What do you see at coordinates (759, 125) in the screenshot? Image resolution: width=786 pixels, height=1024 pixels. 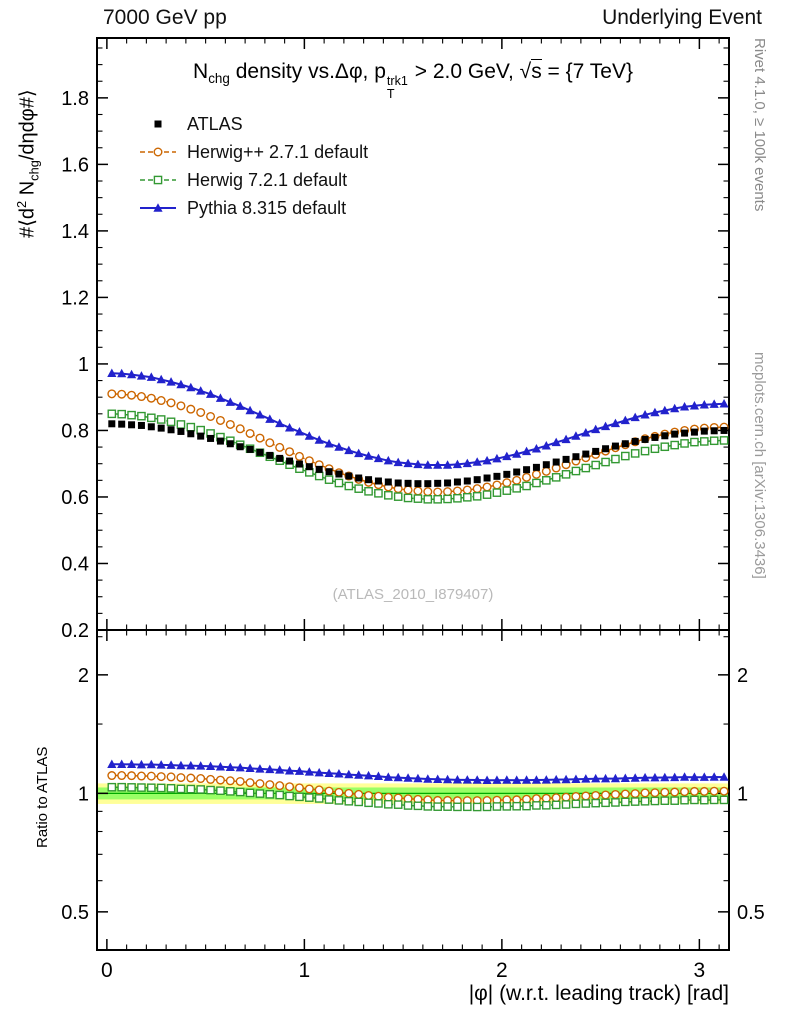 I see `rivet-version-note: Rivet 4.1.0, ≥ 100k events` at bounding box center [759, 125].